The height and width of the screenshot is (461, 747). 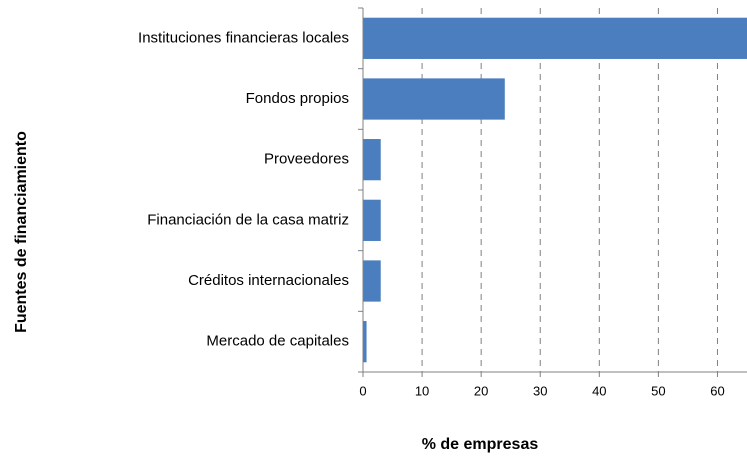 What do you see at coordinates (297, 98) in the screenshot?
I see `y-tick-label: Fondos propios` at bounding box center [297, 98].